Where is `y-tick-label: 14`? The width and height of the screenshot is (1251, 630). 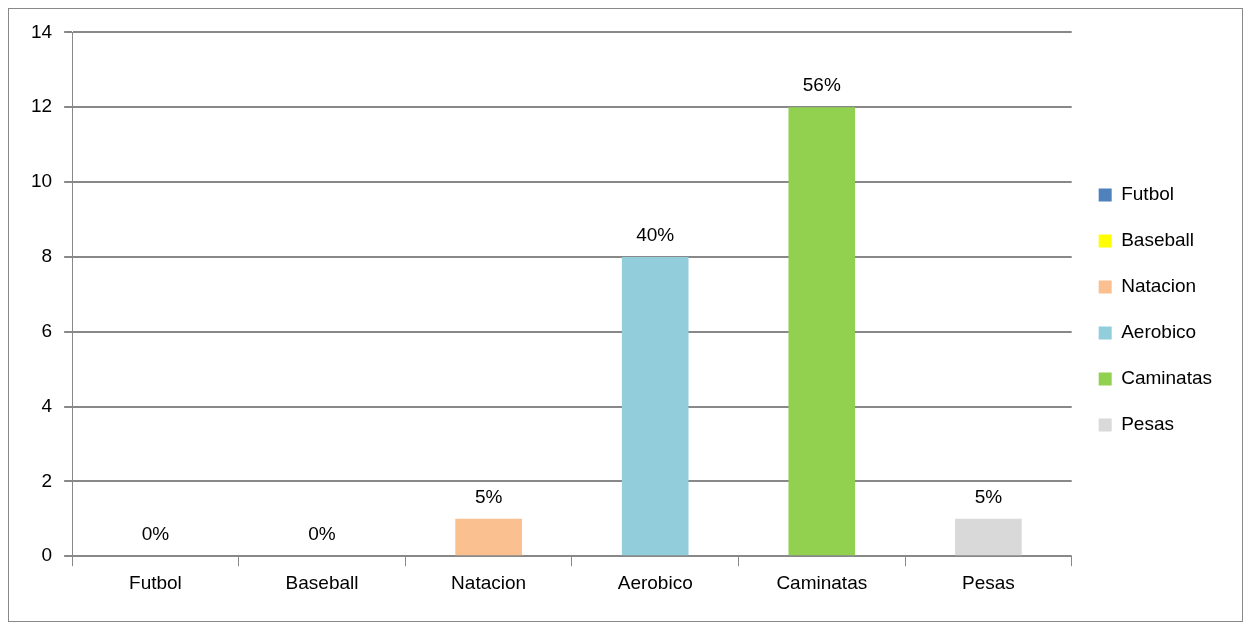 y-tick-label: 14 is located at coordinates (41, 31).